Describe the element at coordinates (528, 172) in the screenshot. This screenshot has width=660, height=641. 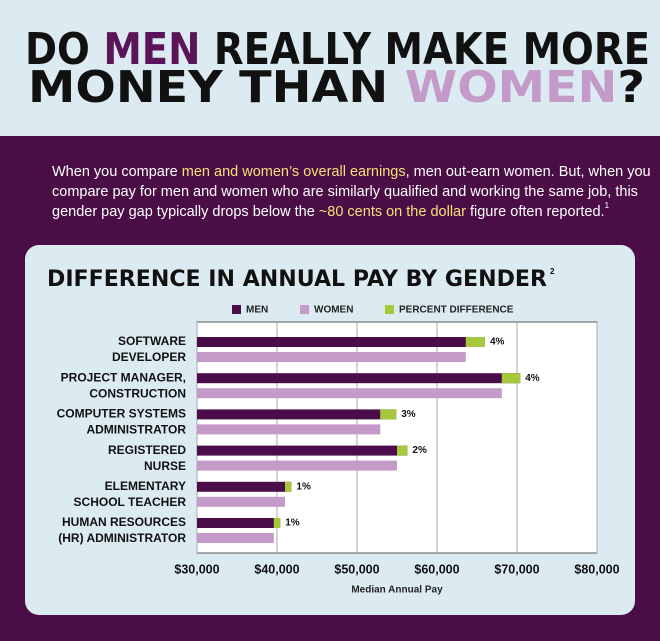
I see `intro-text: , men out-earn women. But, when you` at that location.